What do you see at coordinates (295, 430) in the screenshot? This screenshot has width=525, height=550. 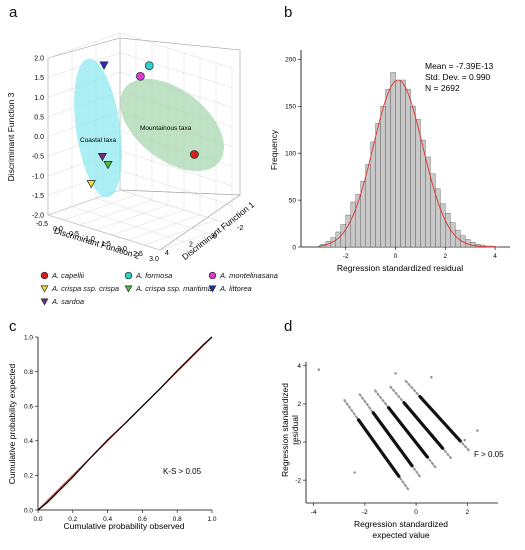 I see `y-axis-label-line: residual` at bounding box center [295, 430].